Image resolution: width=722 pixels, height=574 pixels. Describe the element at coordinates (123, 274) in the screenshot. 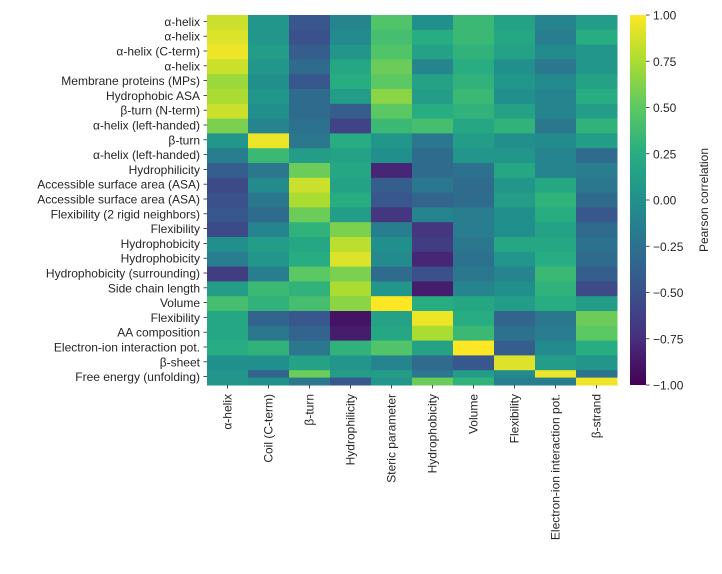

I see `row-label: Hydrophobicity (surrounding)` at that location.